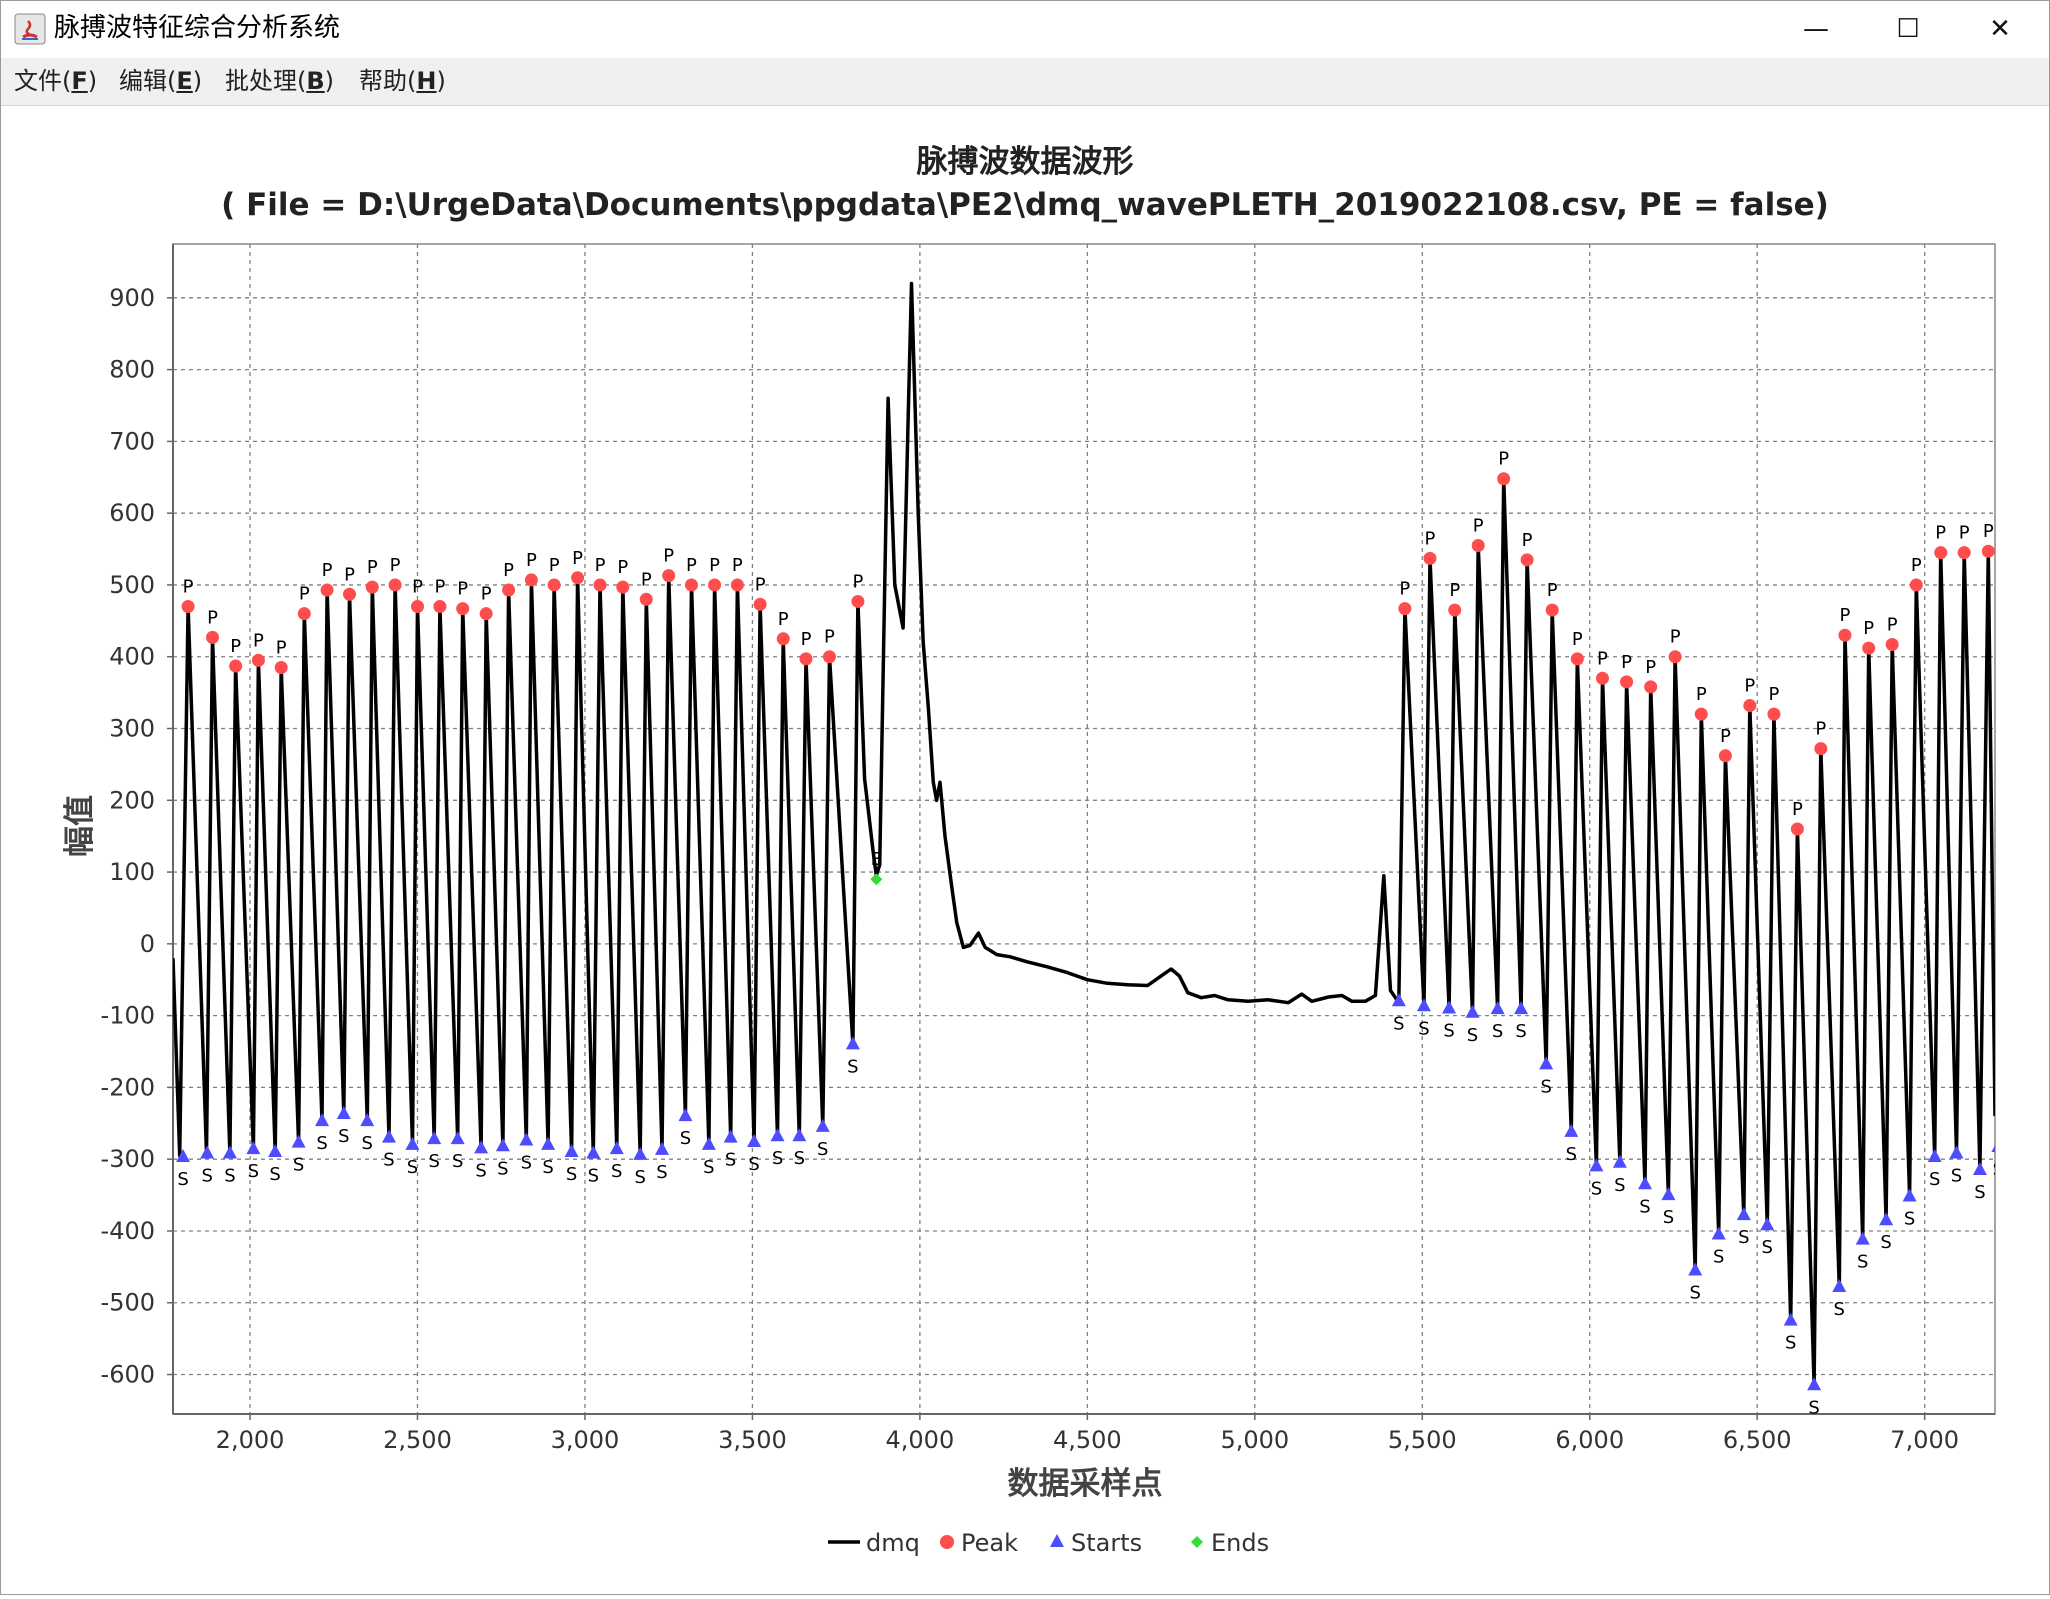 The width and height of the screenshot is (2050, 1599). I want to click on x-tick-label: 4,500, so click(1087, 1440).